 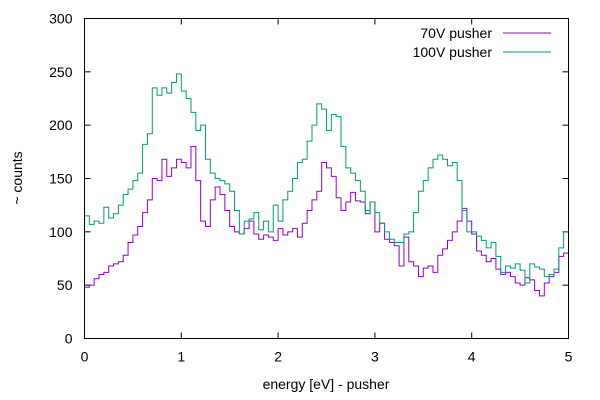 I want to click on x-tick-label: 5, so click(x=569, y=357).